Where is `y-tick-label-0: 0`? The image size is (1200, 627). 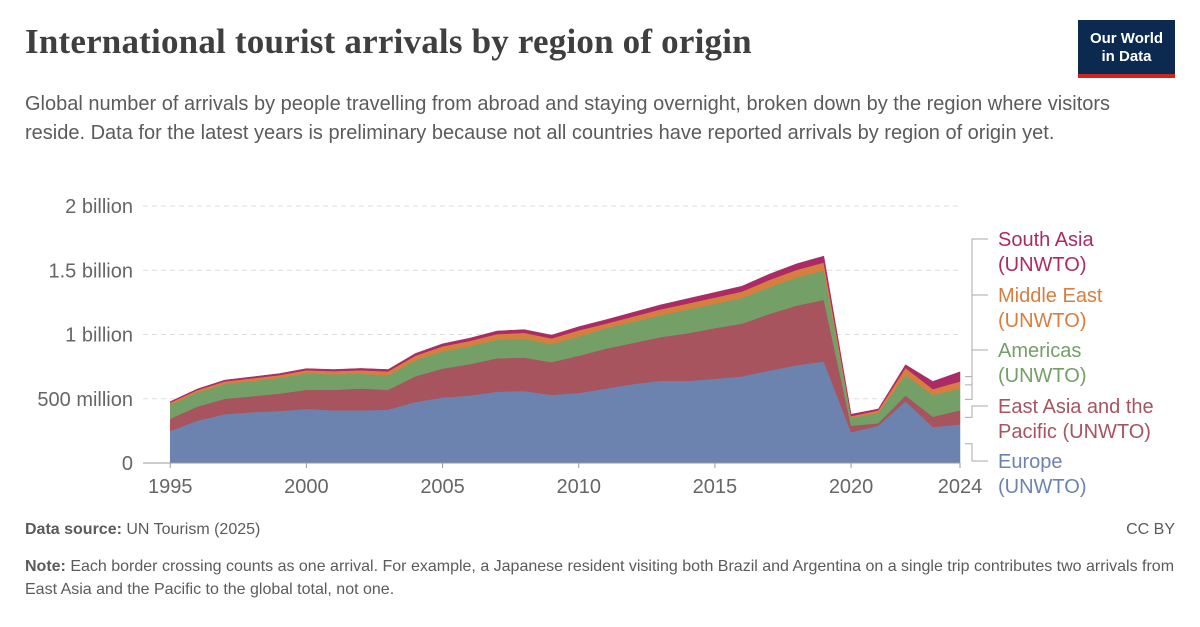 y-tick-label-0: 0 is located at coordinates (127, 464).